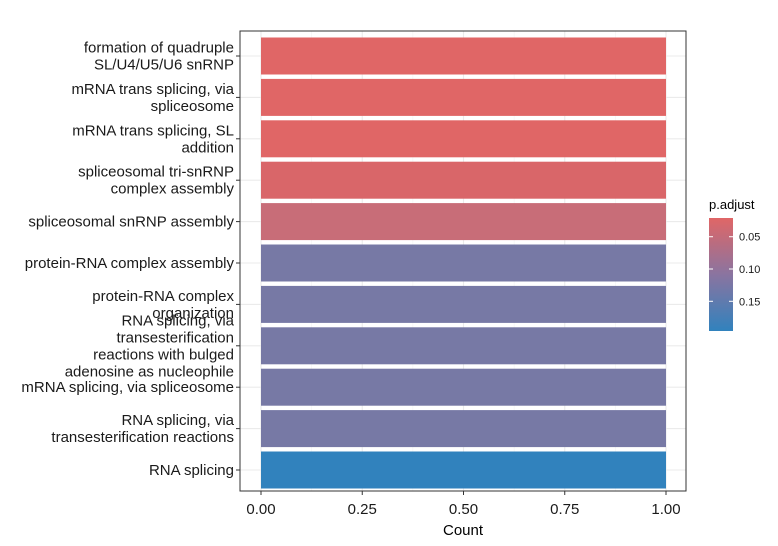 This screenshot has width=778, height=546. Describe the element at coordinates (749, 302) in the screenshot. I see `legend-tick-label: 0.15` at that location.